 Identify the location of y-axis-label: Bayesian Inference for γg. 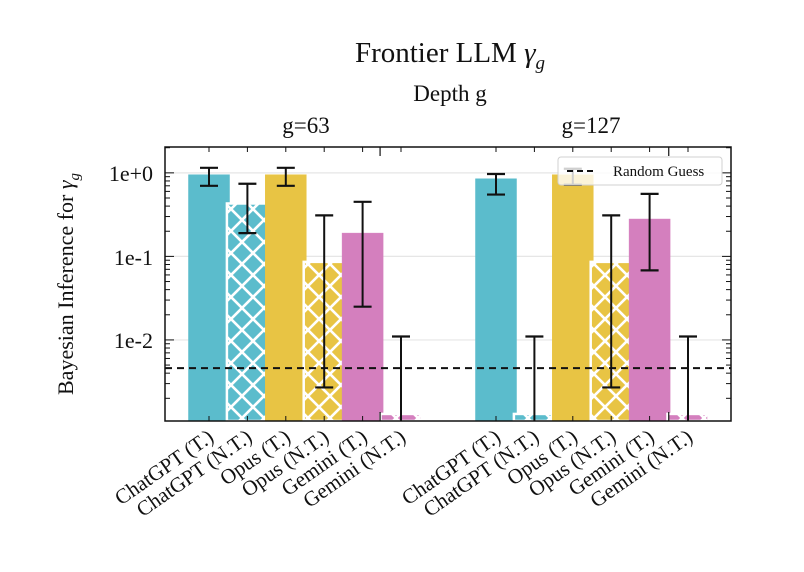
(68, 283).